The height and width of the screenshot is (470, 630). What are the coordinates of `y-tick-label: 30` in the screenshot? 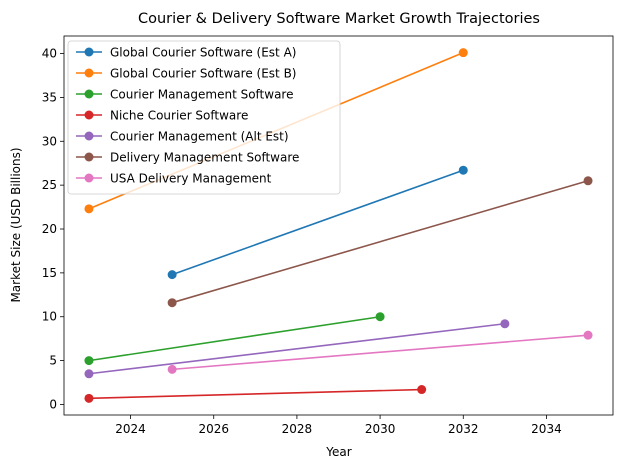 It's located at (49, 141).